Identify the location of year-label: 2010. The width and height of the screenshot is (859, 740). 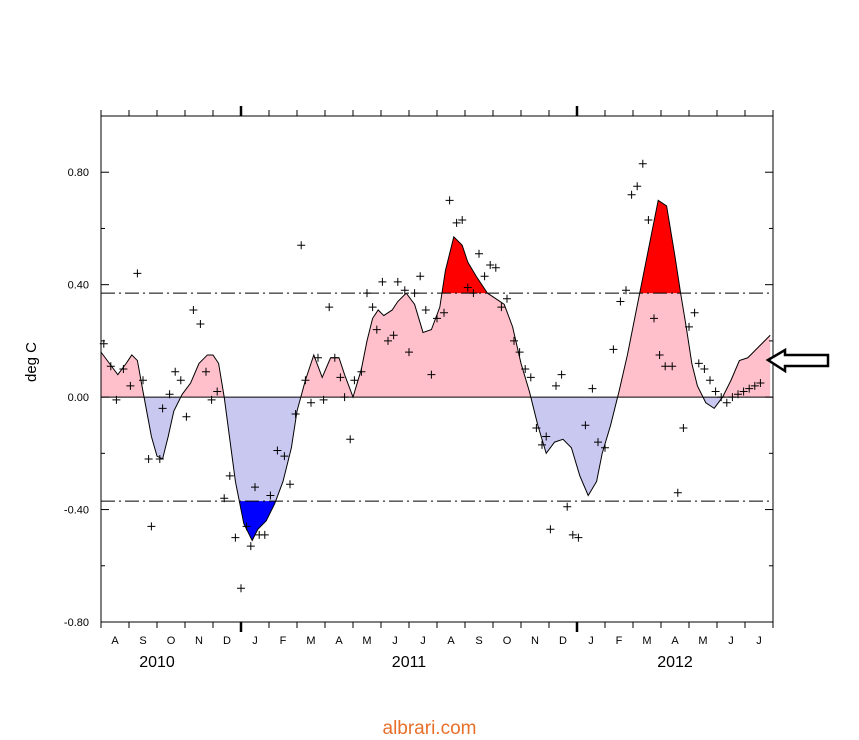
(157, 662).